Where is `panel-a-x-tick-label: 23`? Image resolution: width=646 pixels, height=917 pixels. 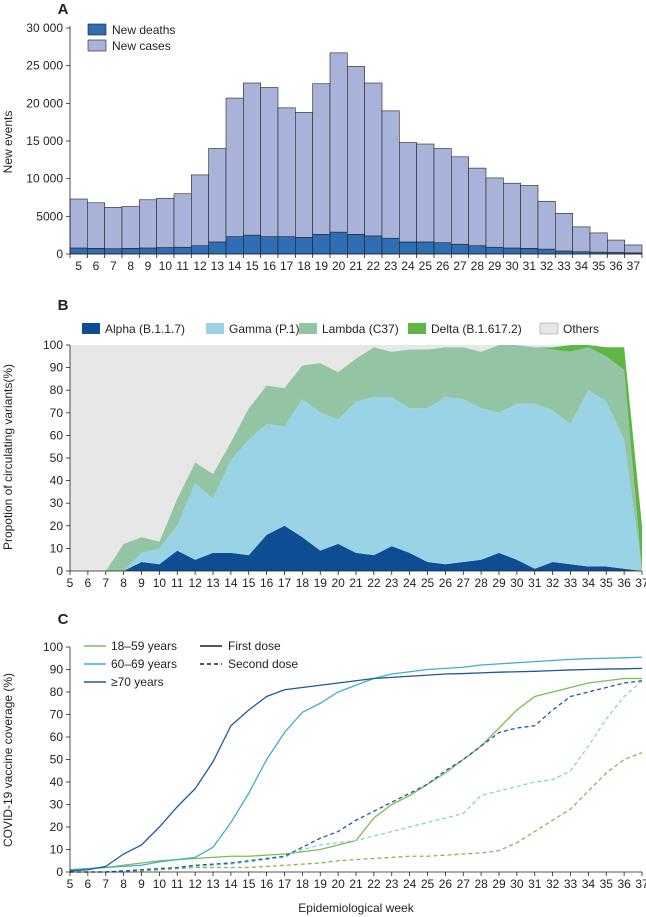
panel-a-x-tick-label: 23 is located at coordinates (391, 266).